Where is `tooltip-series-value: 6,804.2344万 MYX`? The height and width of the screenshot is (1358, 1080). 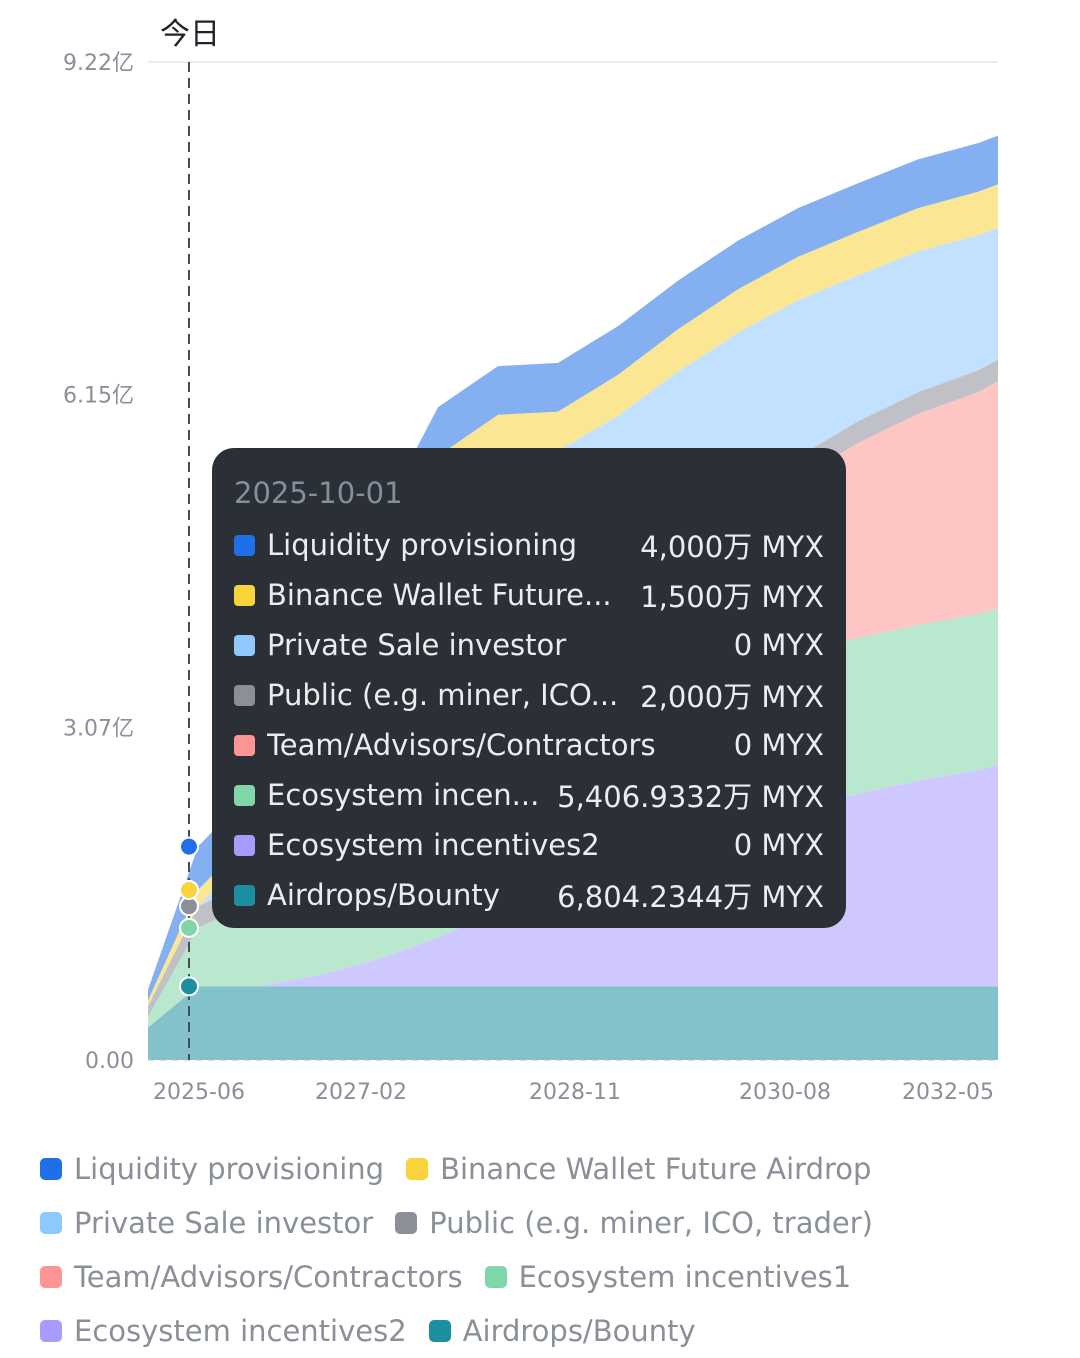
tooltip-series-value: 6,804.2344万 MYX is located at coordinates (690, 897).